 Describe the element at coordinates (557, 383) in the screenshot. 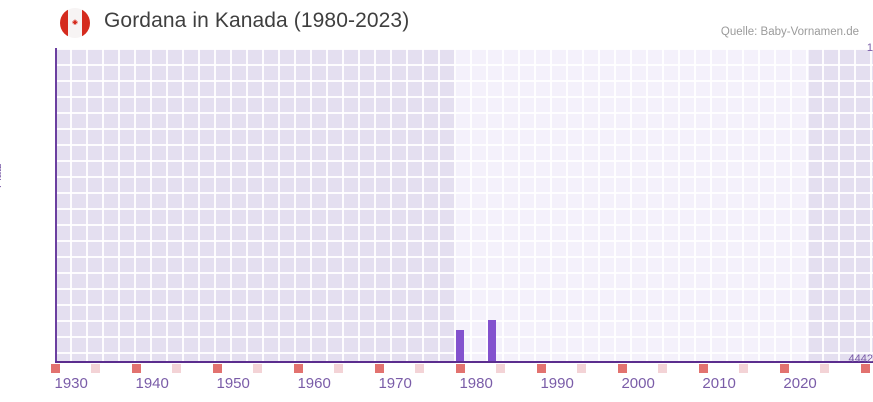

I see `x-tick-label-1990: 1990` at that location.